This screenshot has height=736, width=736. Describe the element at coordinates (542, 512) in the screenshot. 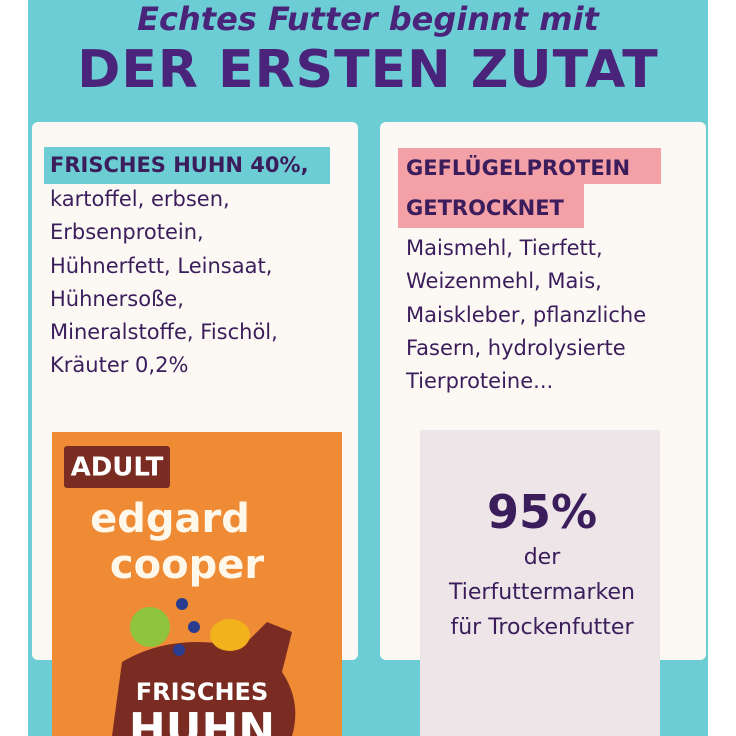

I see `stat-value: 95%` at that location.